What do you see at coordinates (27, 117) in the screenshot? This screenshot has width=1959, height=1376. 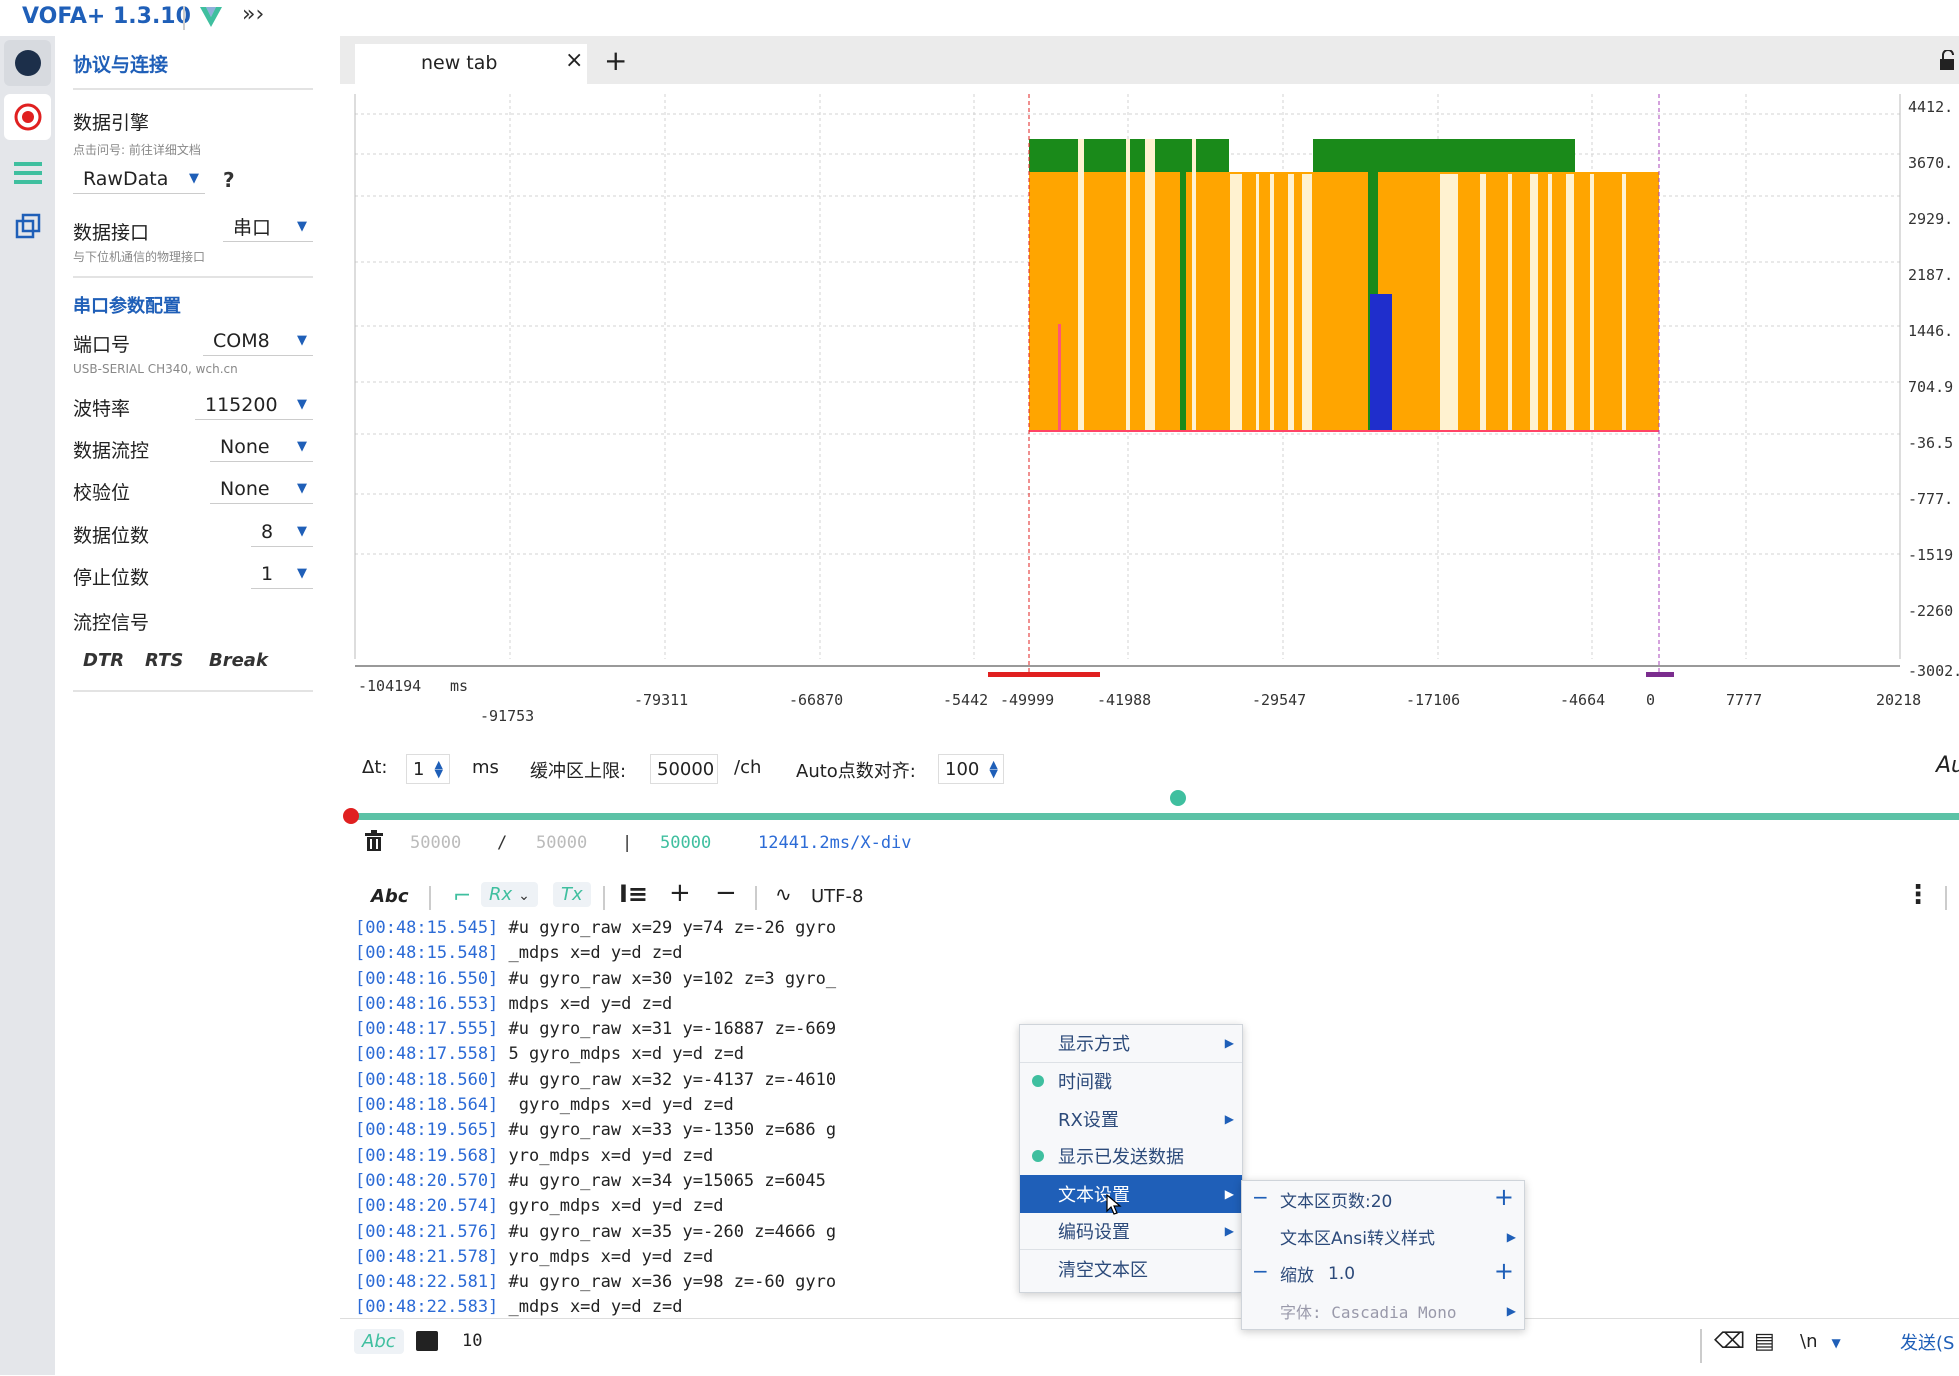 I see `rail-record-button` at bounding box center [27, 117].